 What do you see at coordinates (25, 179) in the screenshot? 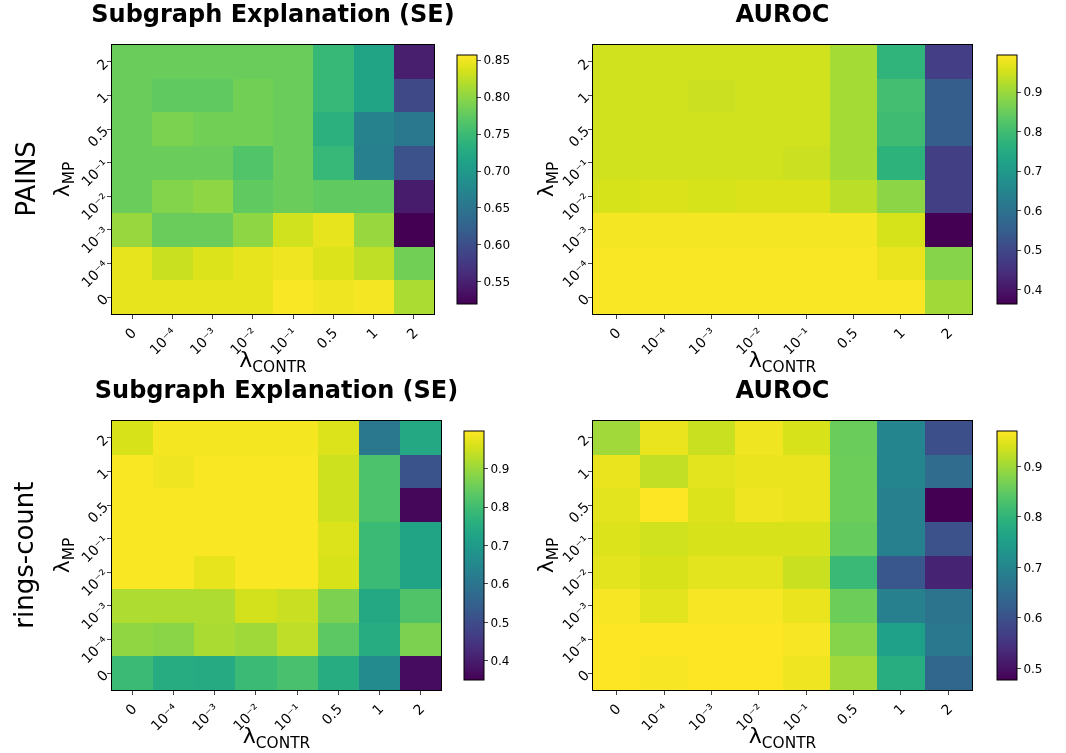
I see `text: PAINS` at bounding box center [25, 179].